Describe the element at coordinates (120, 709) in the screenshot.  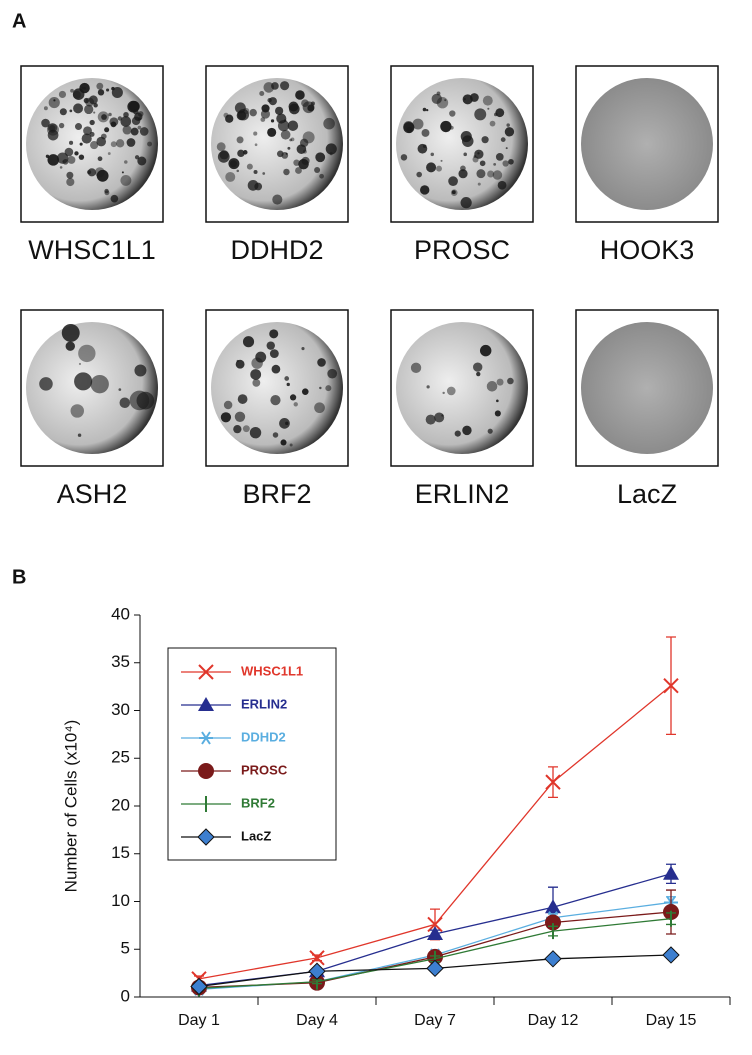
I see `y-tick-label: 30` at that location.